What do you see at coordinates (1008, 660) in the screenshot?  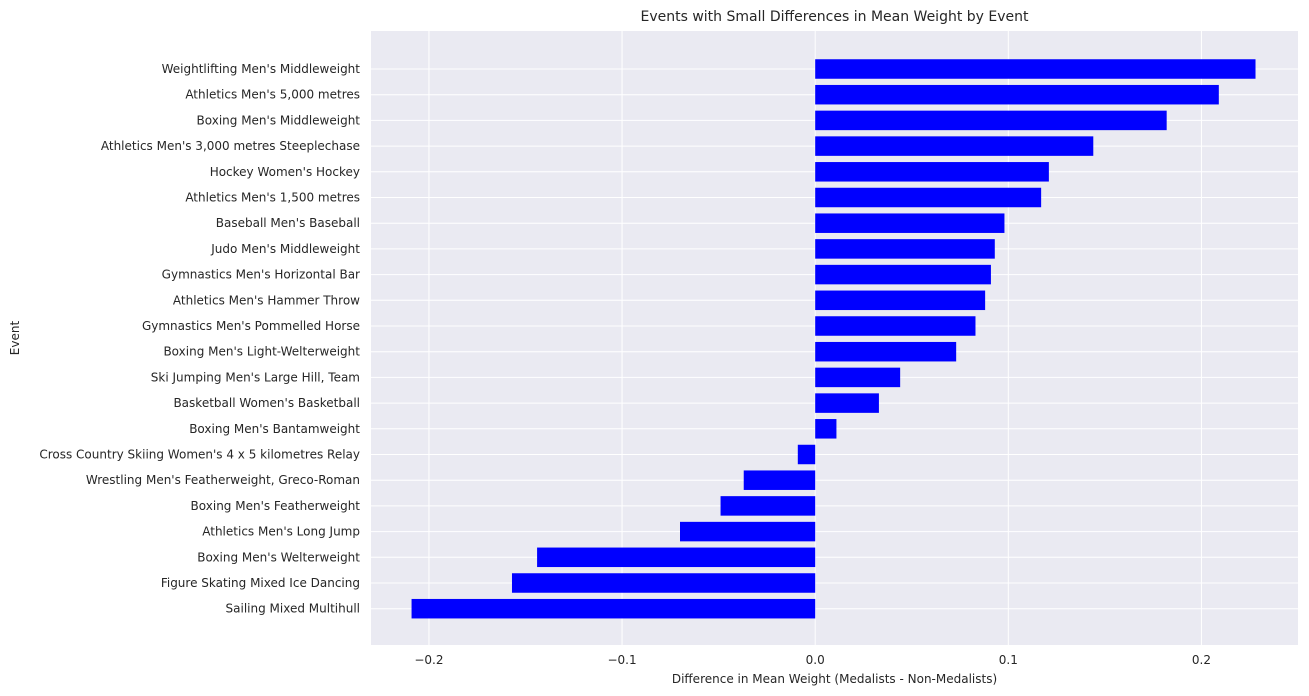 I see `x-tick-label: 0.1` at bounding box center [1008, 660].